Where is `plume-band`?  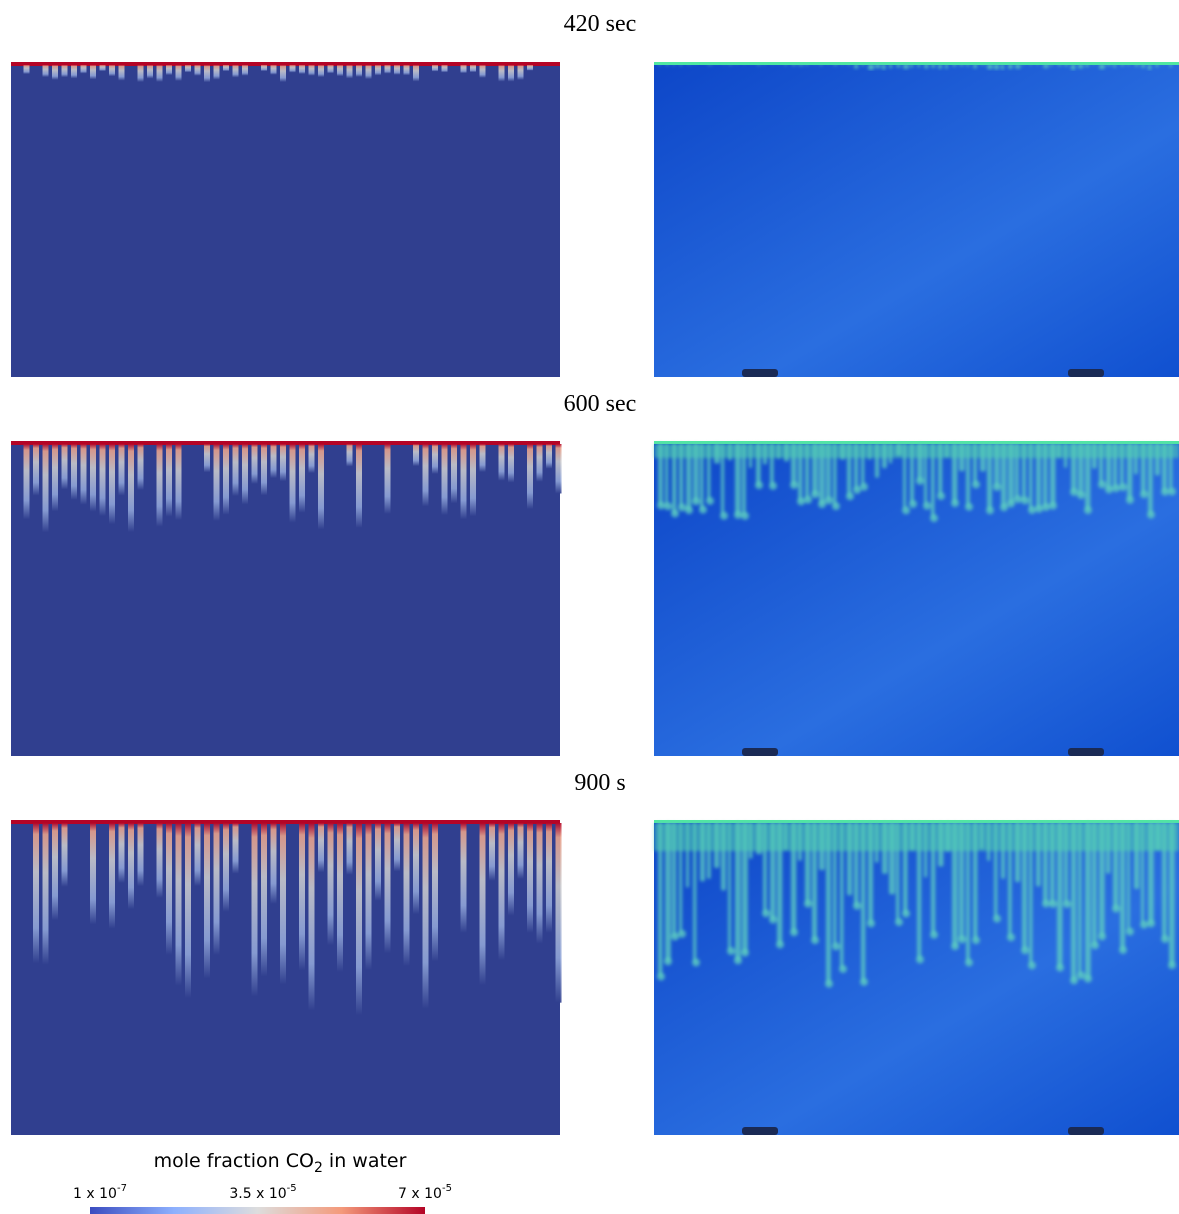
plume-band is located at coordinates (916, 451).